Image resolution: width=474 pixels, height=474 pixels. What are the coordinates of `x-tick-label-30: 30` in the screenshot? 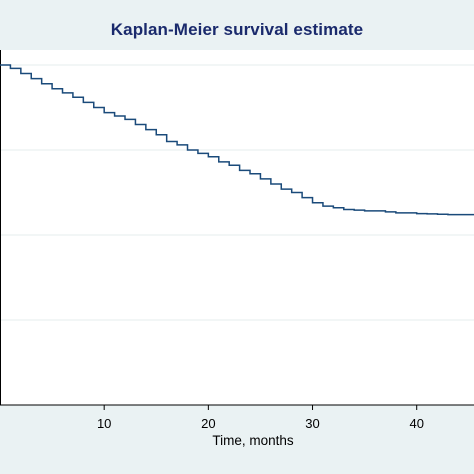 It's located at (312, 423).